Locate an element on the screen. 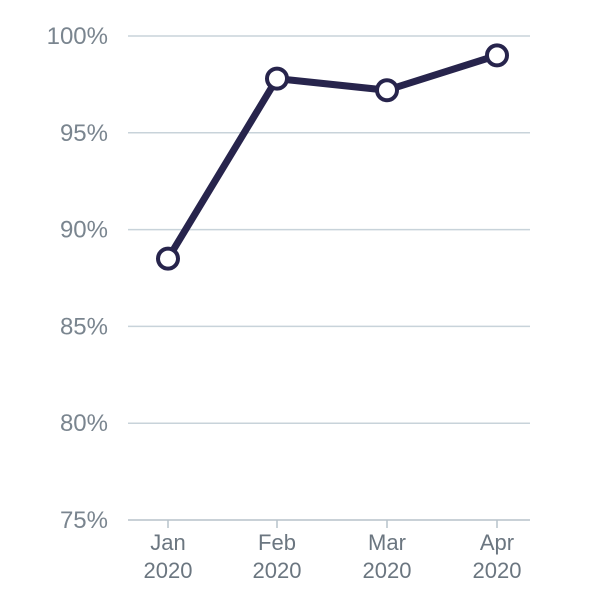 The height and width of the screenshot is (600, 600). data-point-feb is located at coordinates (277, 78).